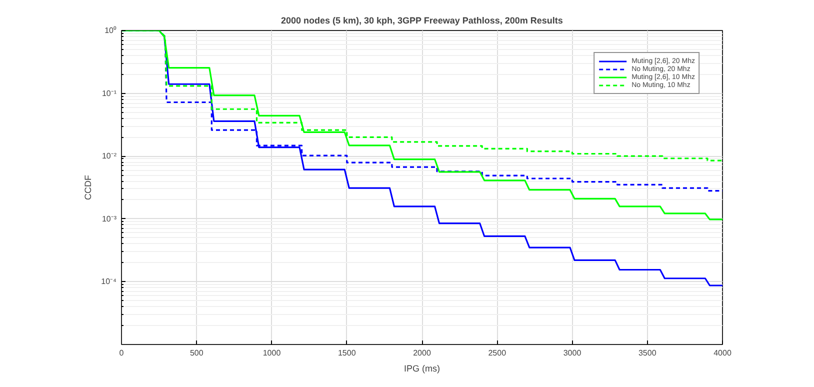 This screenshot has width=814, height=387. I want to click on x-tick-label: 1500, so click(347, 353).